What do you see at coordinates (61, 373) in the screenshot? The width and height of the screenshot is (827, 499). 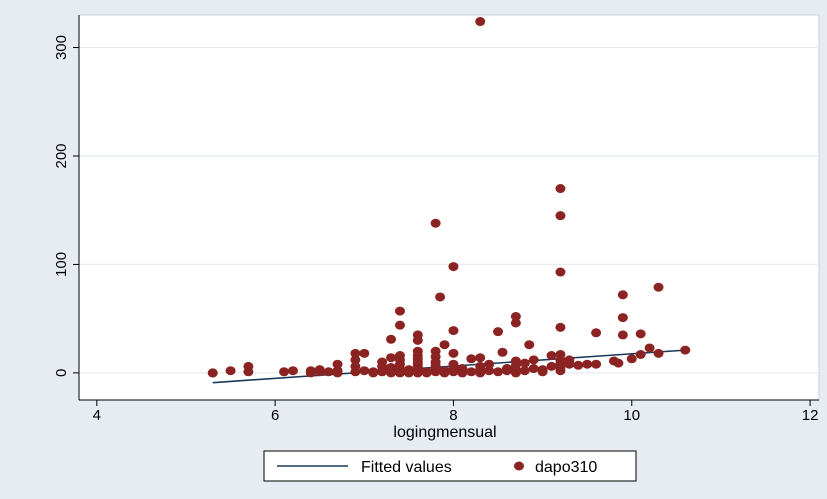 I see `y-tick-label: 0` at bounding box center [61, 373].